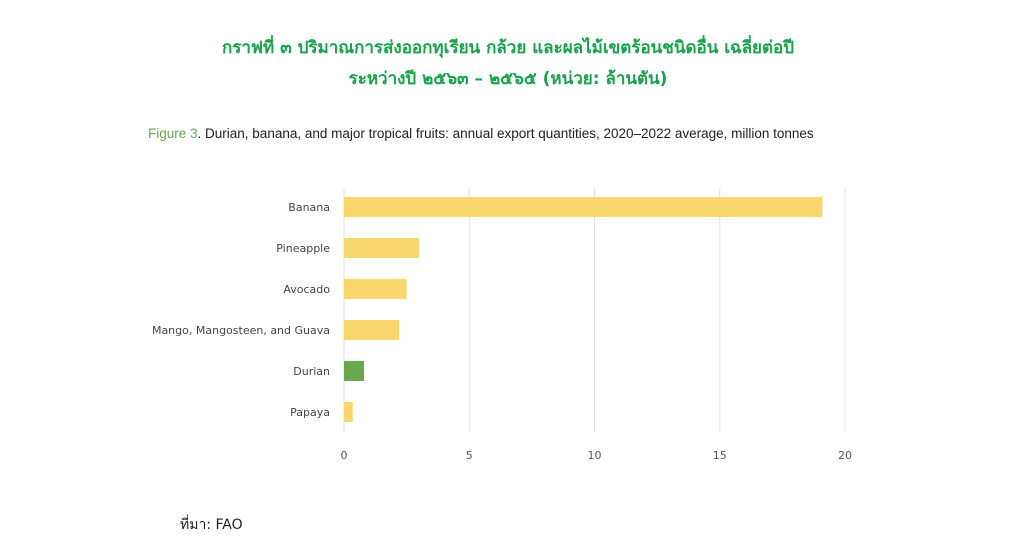  Describe the element at coordinates (173, 133) in the screenshot. I see `figure-label: Figure 3` at that location.